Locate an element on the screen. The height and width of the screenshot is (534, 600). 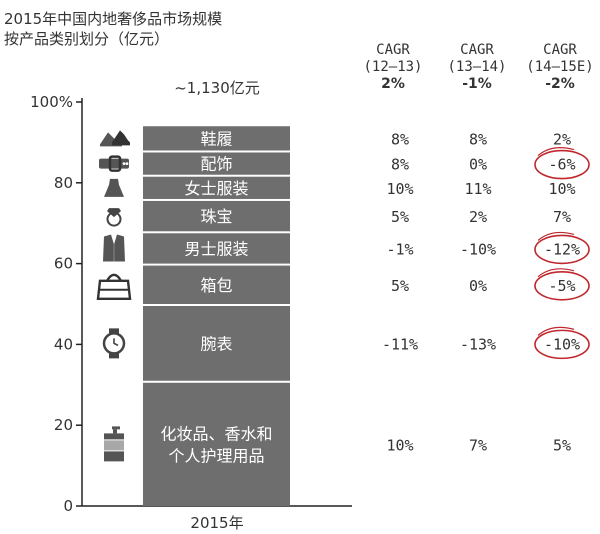
y-tick-label: 0 is located at coordinates (68, 506).